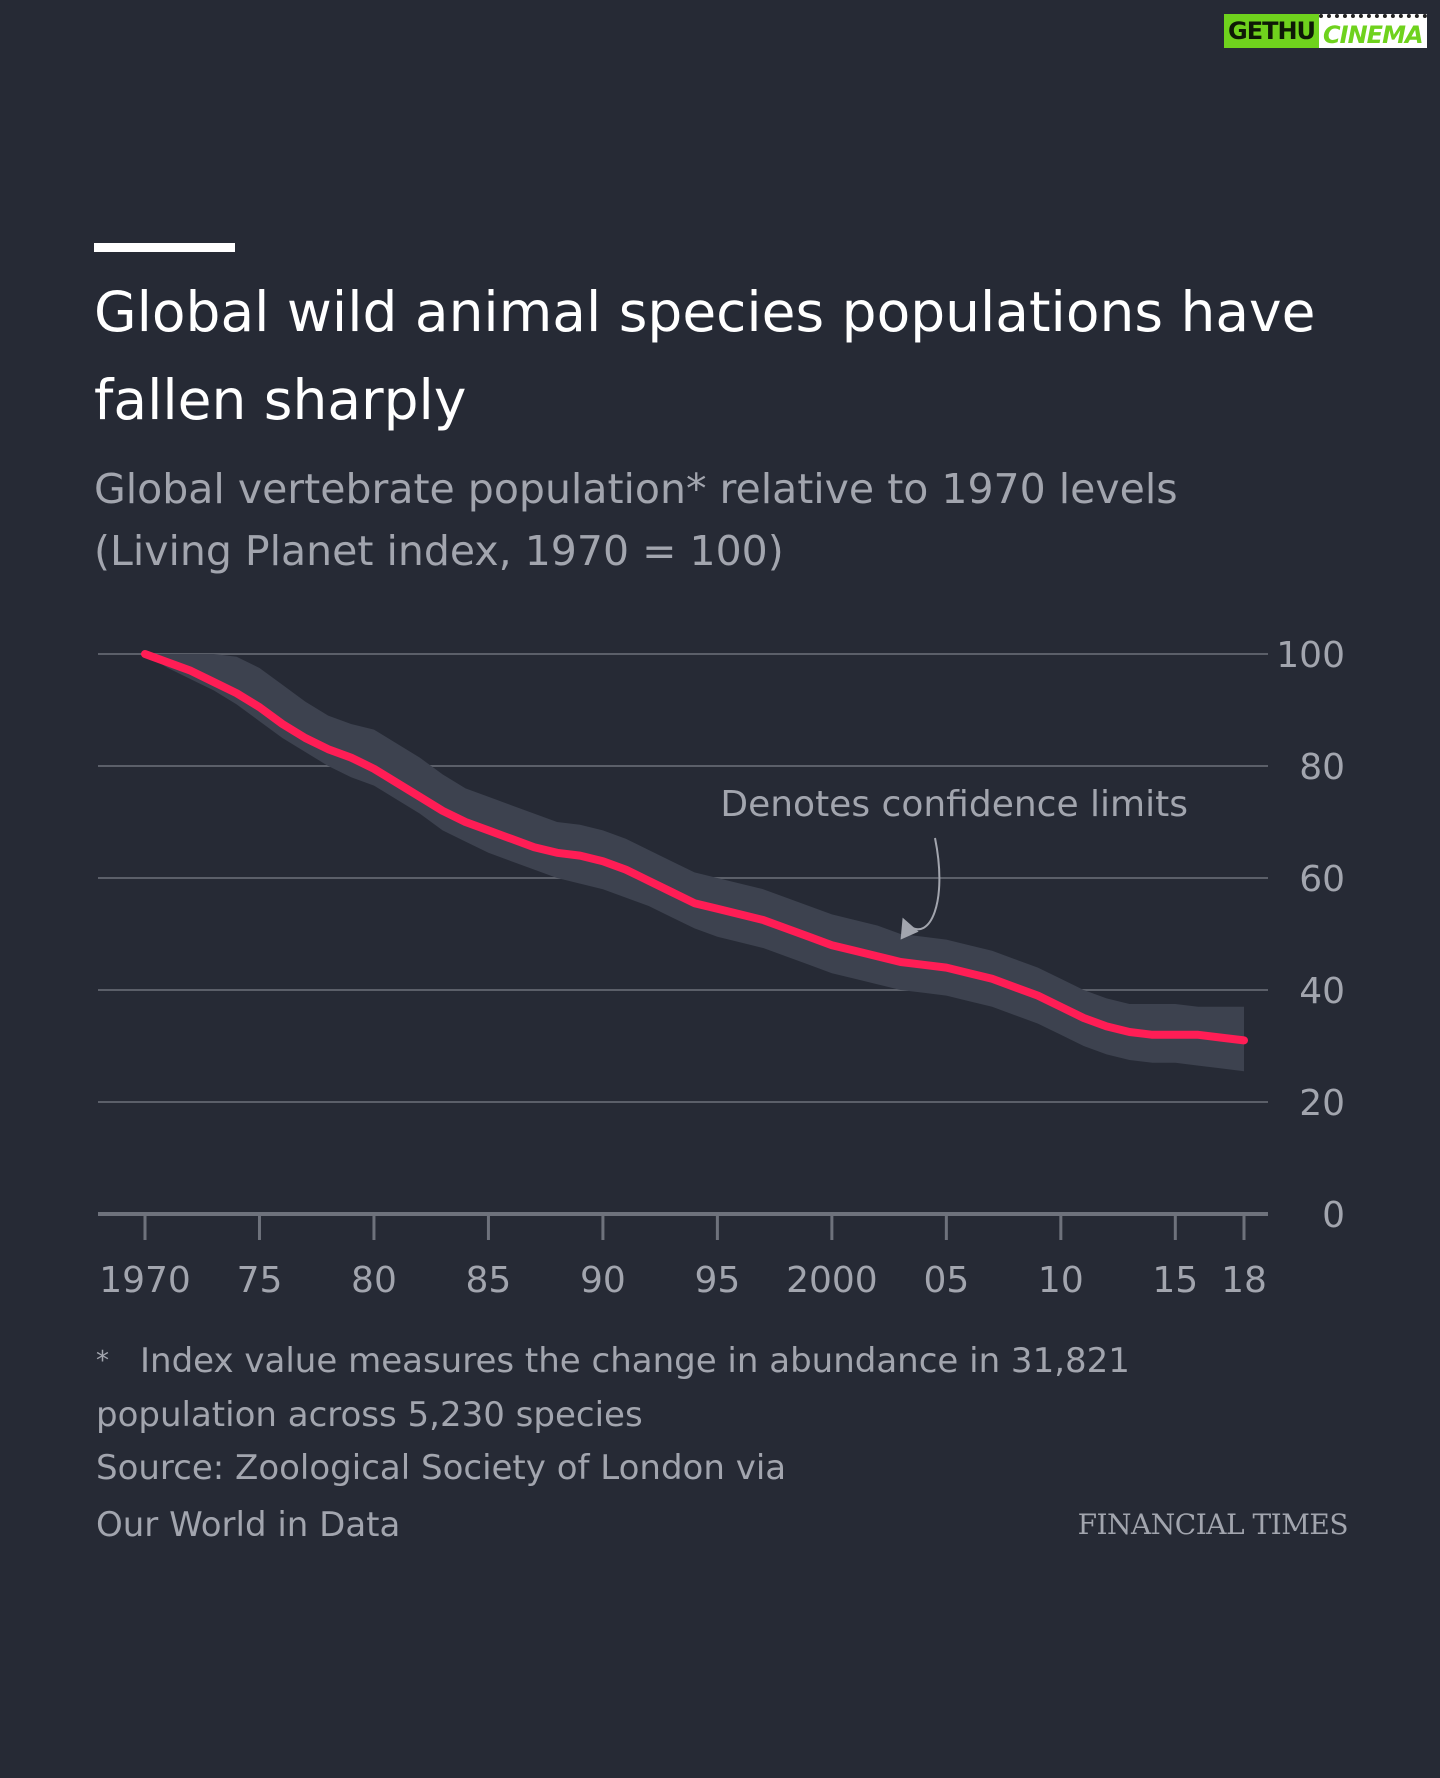 The width and height of the screenshot is (1440, 1778). I want to click on y-tick-label: 20, so click(1322, 1103).